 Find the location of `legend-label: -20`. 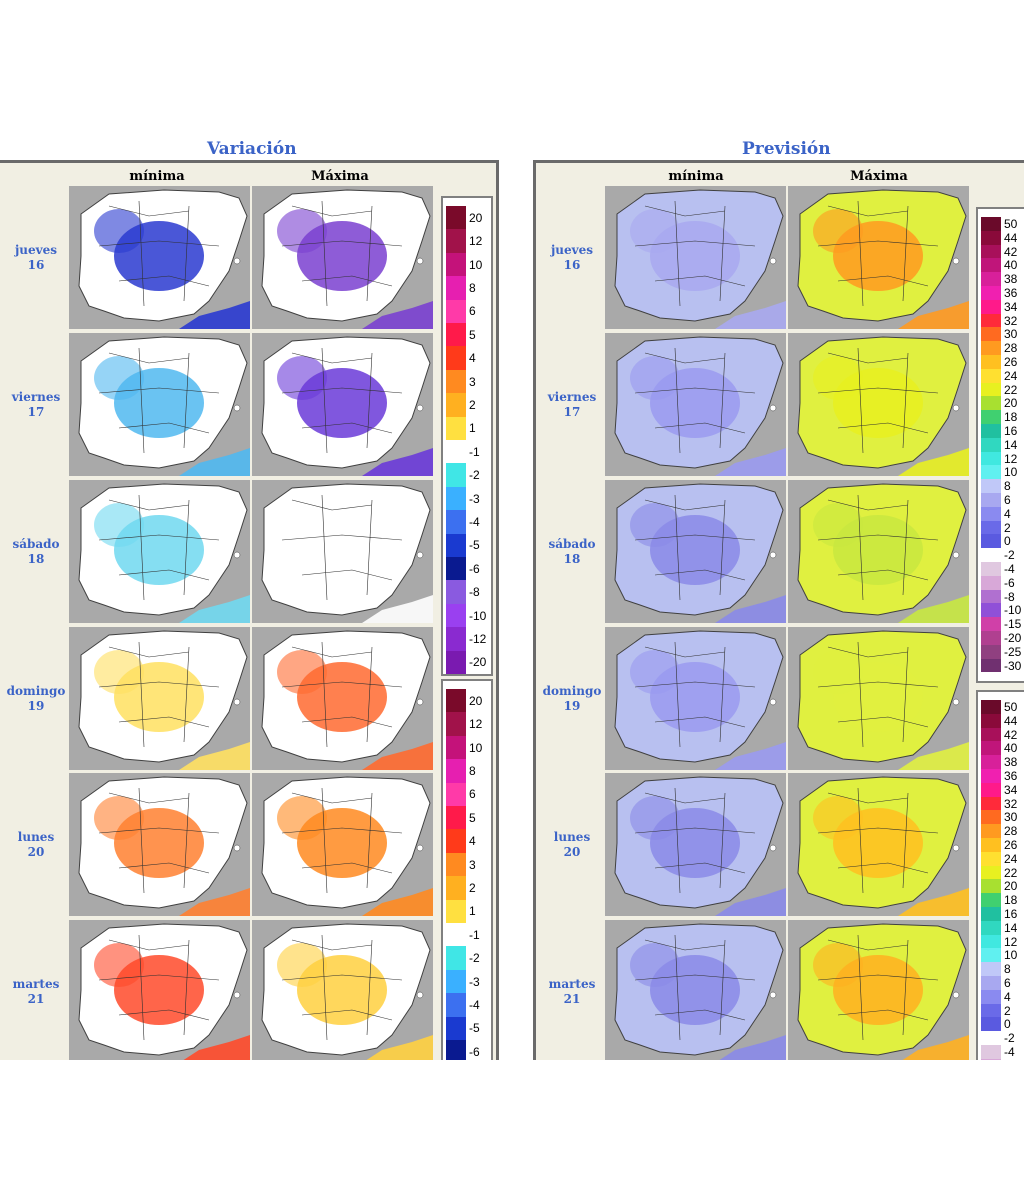

legend-label: -20 is located at coordinates (1013, 637).